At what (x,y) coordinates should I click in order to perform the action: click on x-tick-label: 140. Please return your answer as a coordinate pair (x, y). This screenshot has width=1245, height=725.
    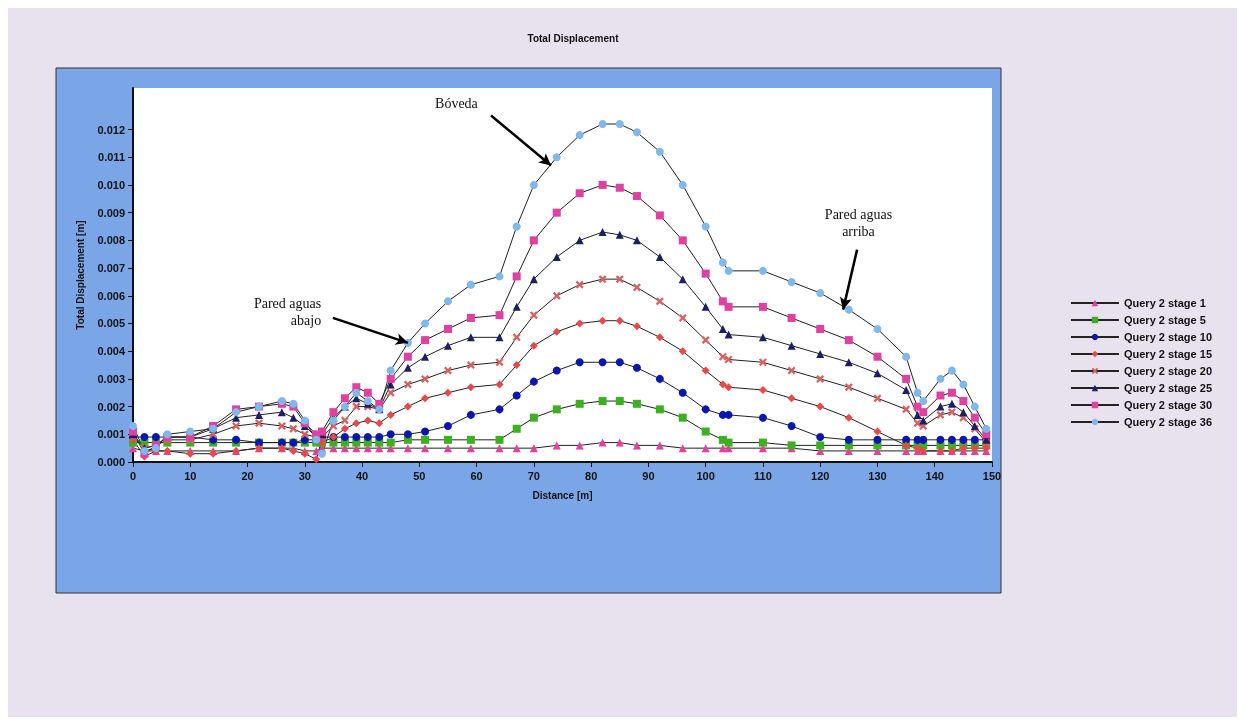
    Looking at the image, I should click on (934, 475).